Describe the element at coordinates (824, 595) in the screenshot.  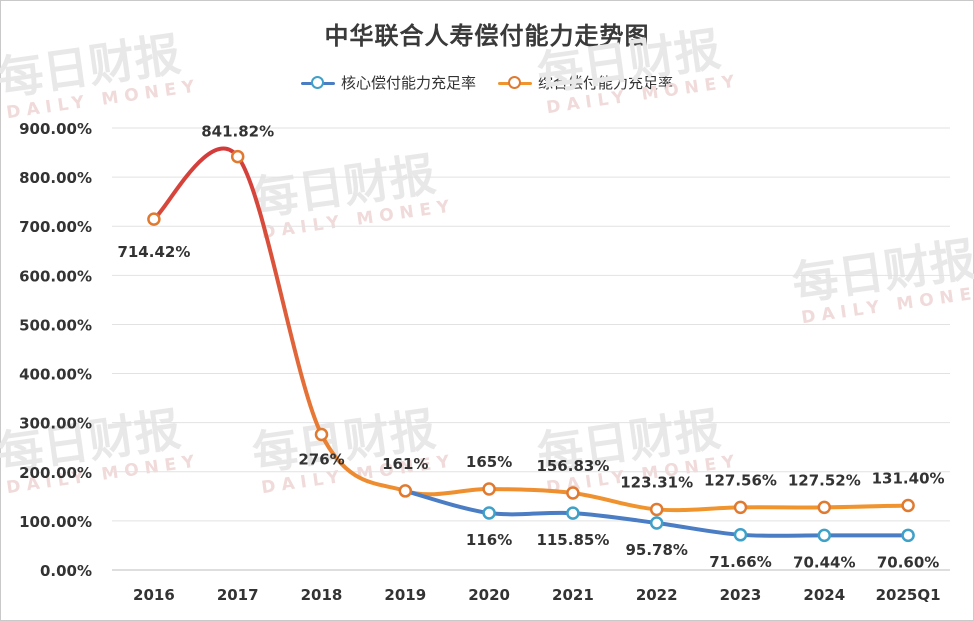
I see `x-tick-label: 2024` at that location.